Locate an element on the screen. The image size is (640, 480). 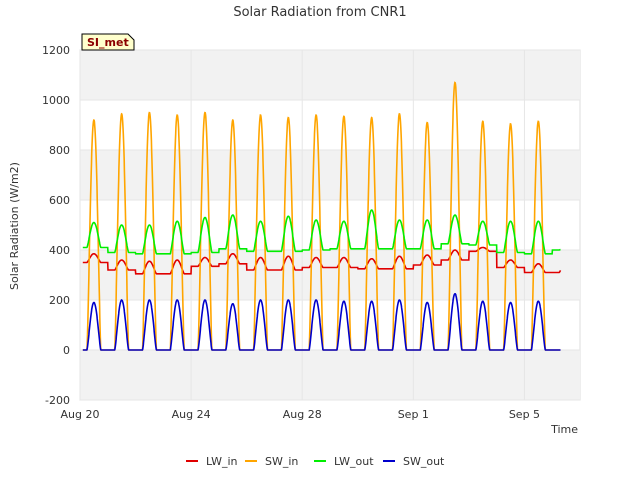
x-tick-label: Aug 20 is located at coordinates (80, 414).